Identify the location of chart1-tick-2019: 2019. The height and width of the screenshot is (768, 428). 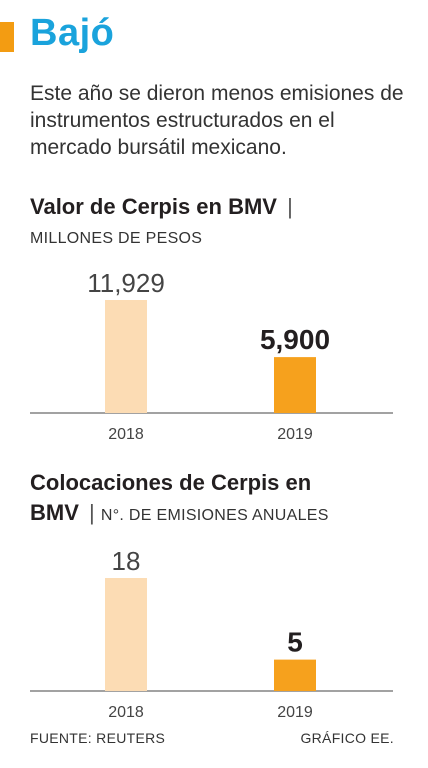
(295, 434).